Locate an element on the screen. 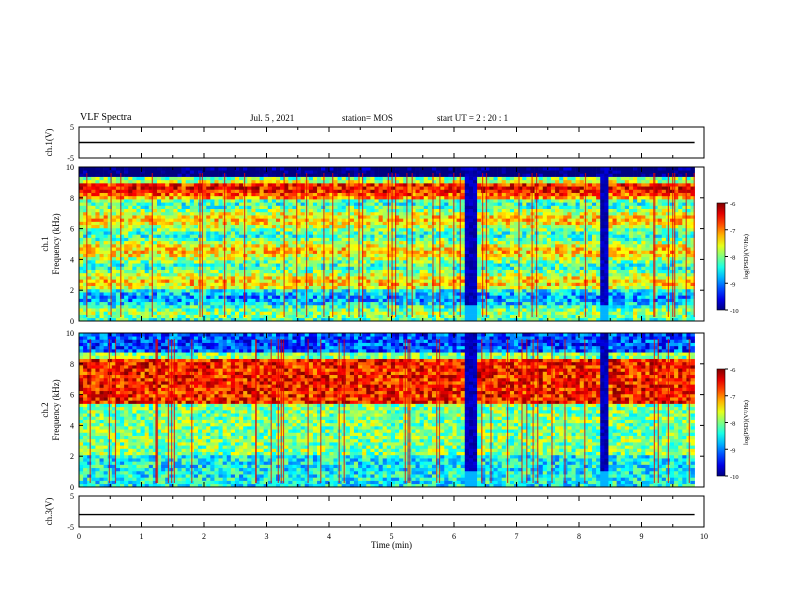 The height and width of the screenshot is (612, 792). ch1-voltage-ytick-label: -5 is located at coordinates (70, 158).